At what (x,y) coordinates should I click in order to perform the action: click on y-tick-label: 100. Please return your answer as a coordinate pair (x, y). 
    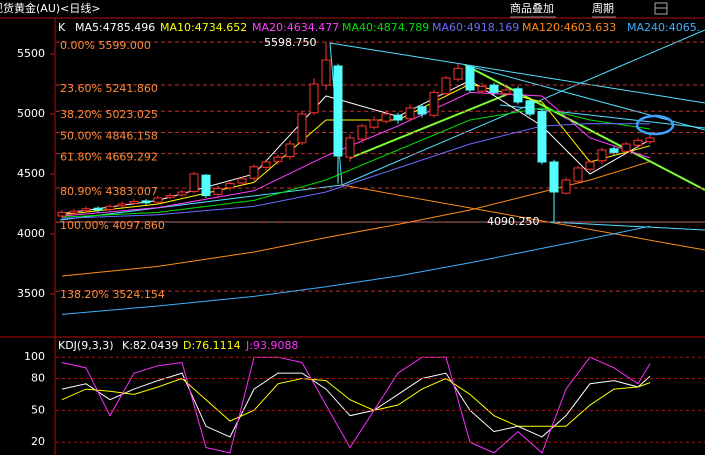
    Looking at the image, I should click on (34, 356).